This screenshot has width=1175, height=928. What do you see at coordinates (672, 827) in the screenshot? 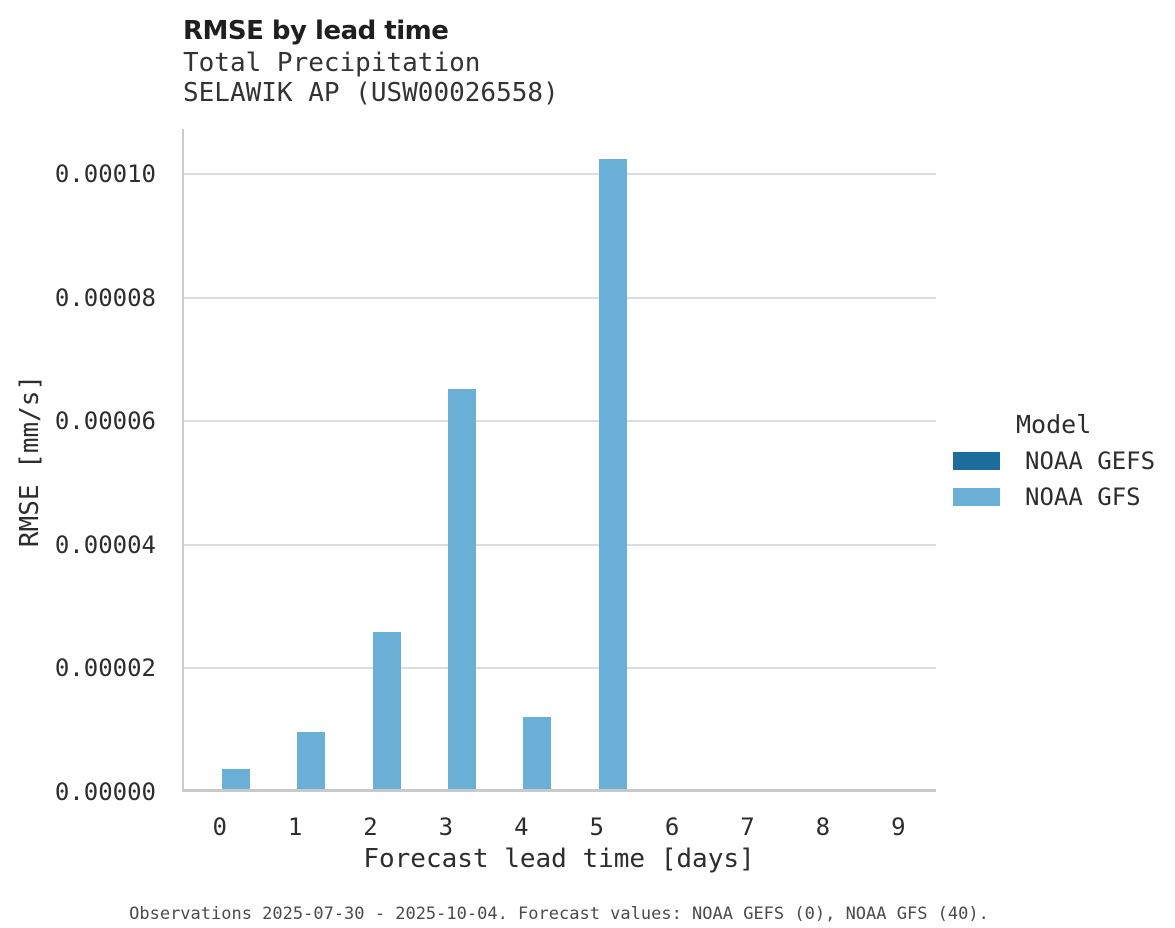
I see `x-tick-label: 6` at bounding box center [672, 827].